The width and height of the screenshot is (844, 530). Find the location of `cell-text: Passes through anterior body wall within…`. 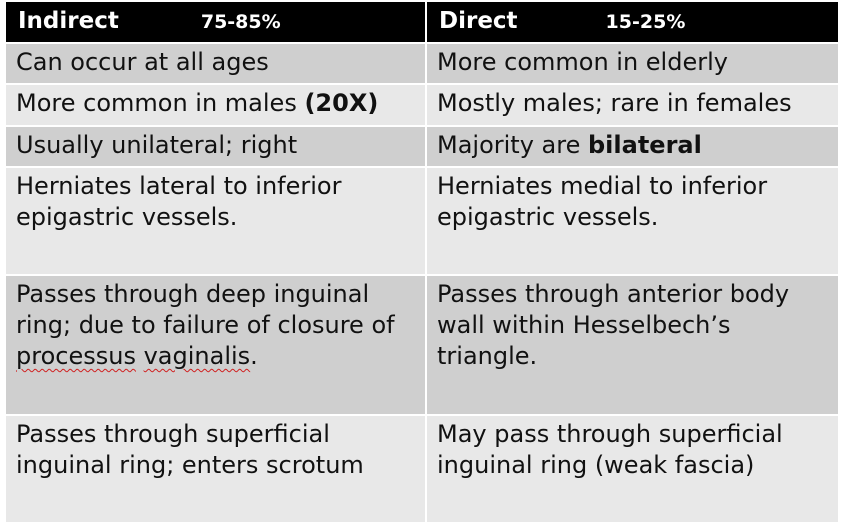

cell-text: Passes through anterior body wall within… is located at coordinates (613, 325).